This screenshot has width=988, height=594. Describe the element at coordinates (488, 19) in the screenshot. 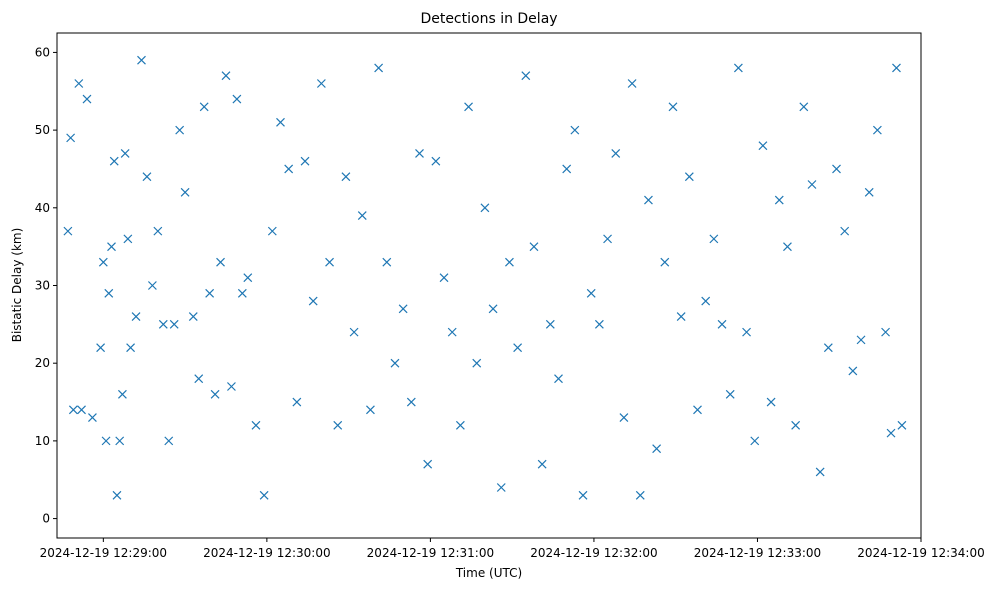

I see `chart-title: Detections in Delay` at that location.